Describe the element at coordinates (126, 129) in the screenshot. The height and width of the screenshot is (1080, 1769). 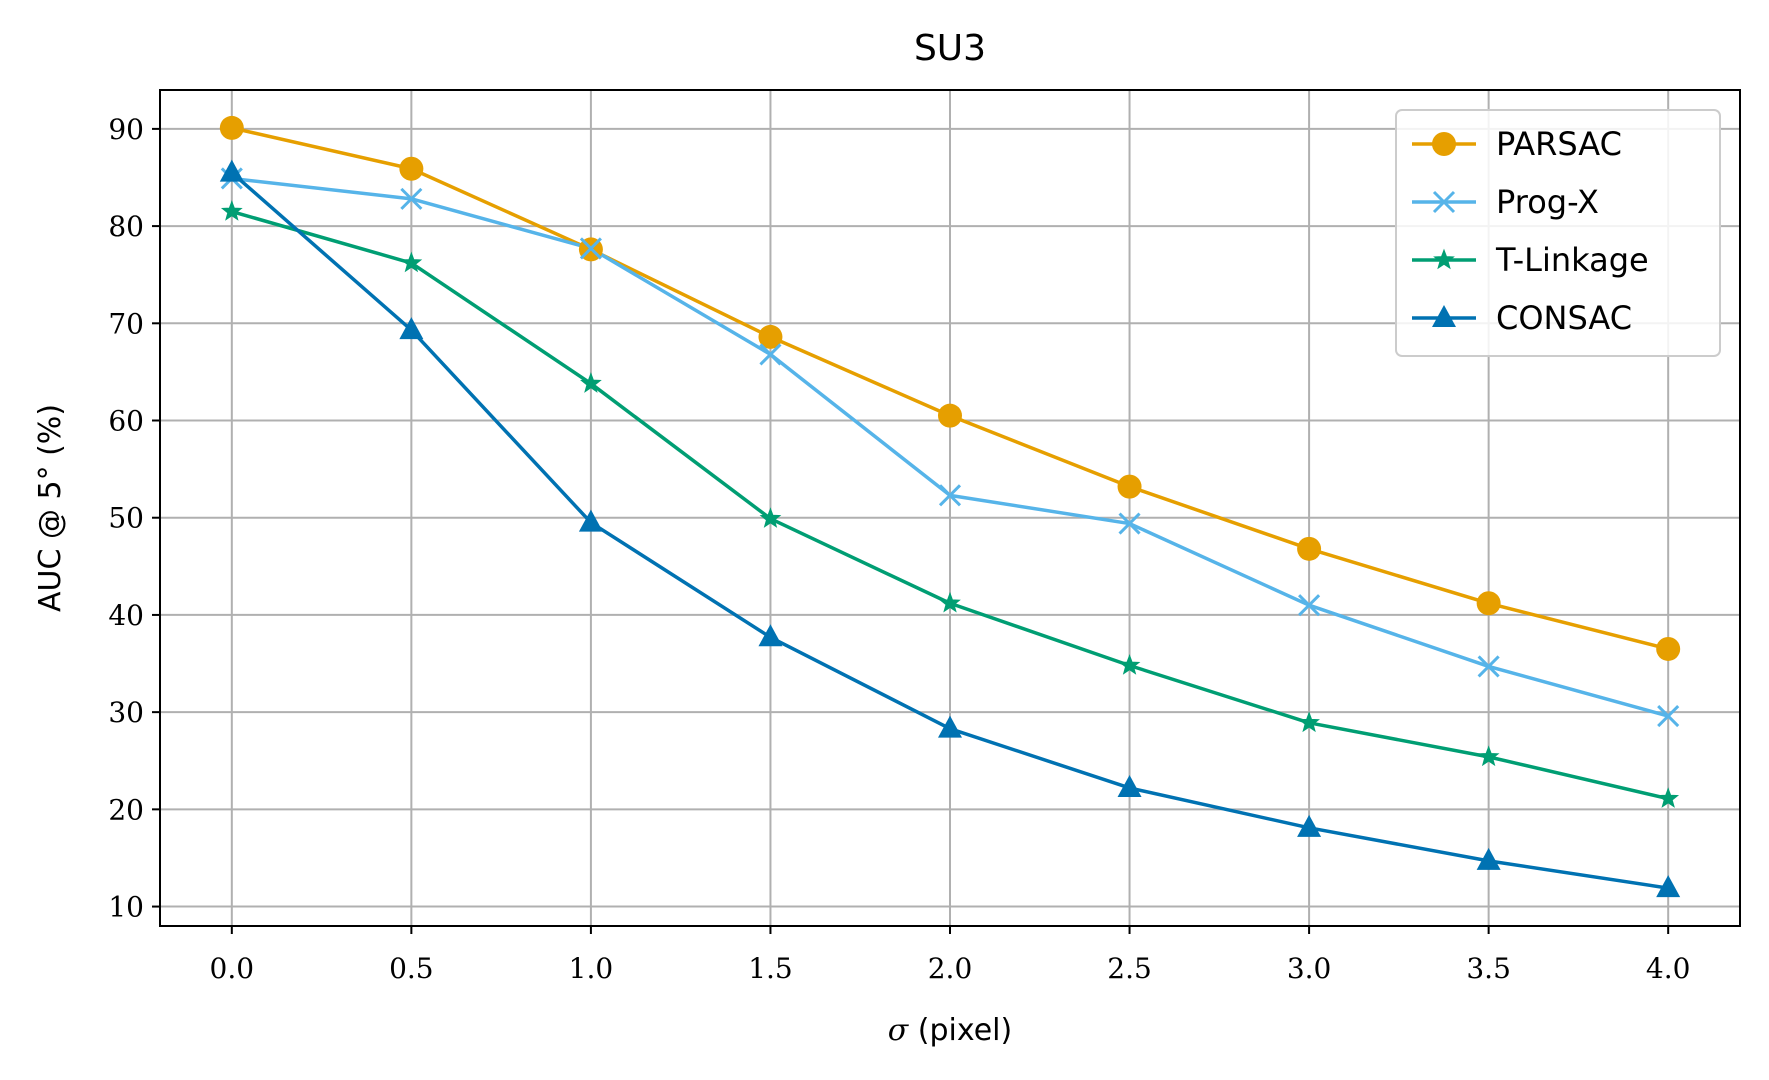
I see `y-tick-label: 90` at that location.